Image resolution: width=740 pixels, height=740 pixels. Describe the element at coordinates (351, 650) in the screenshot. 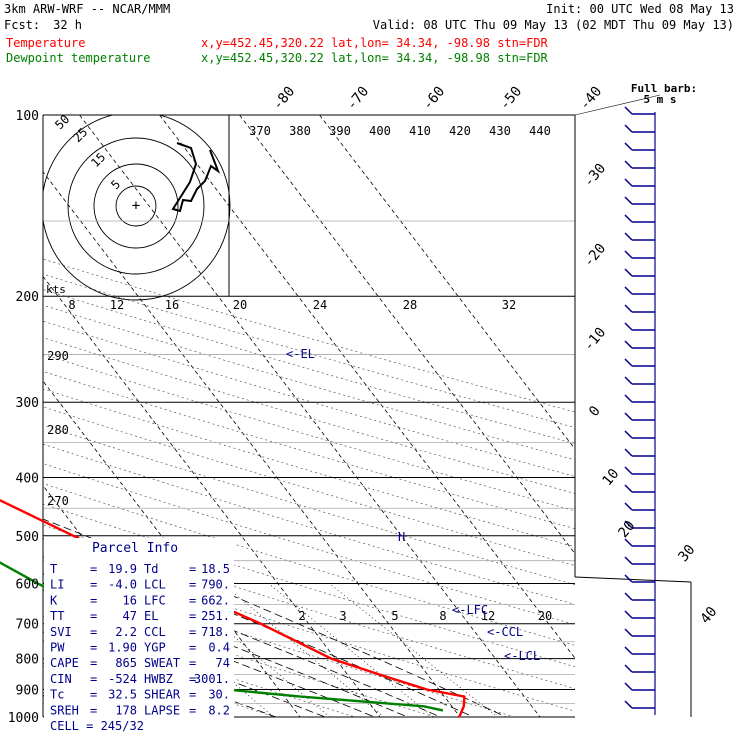

I see `mixing-ratio-line` at that location.